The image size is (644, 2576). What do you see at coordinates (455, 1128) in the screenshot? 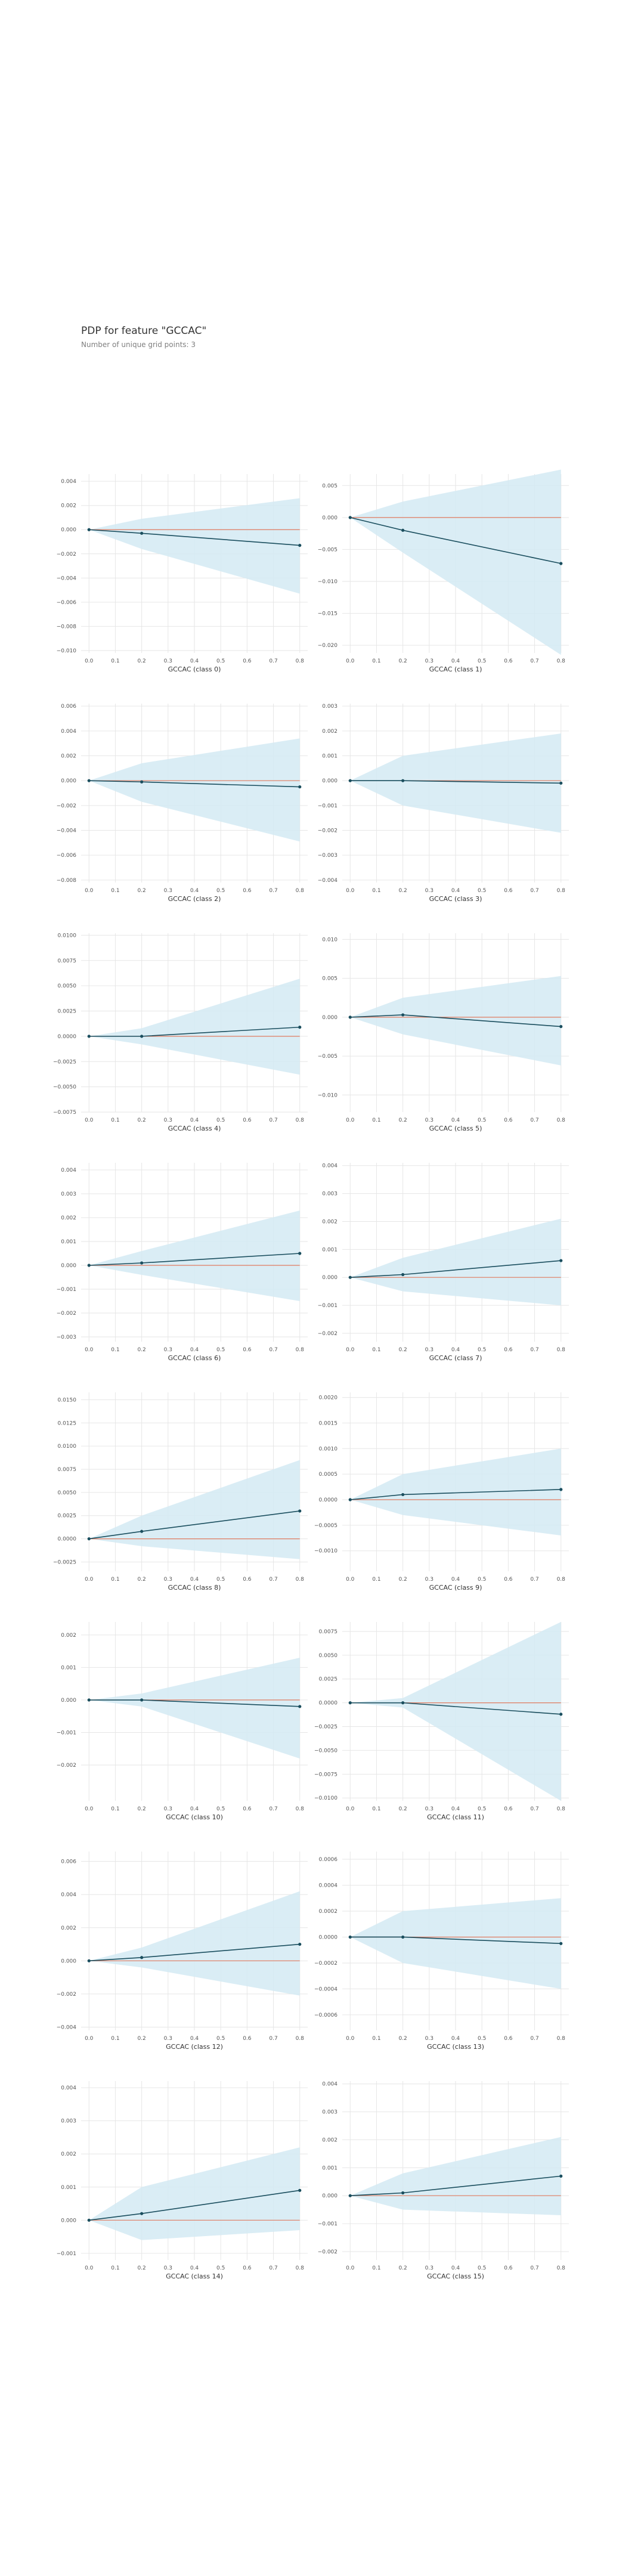
I see `x-axis-label: GCCAC (class 5)` at bounding box center [455, 1128].